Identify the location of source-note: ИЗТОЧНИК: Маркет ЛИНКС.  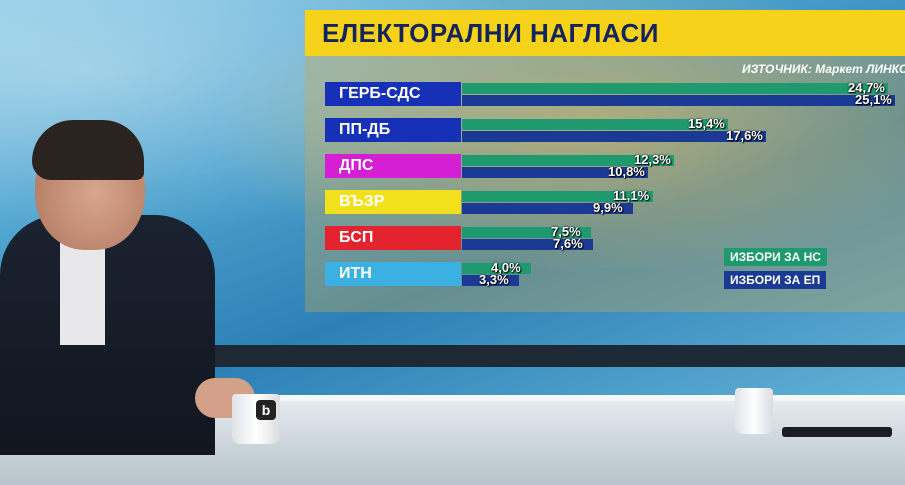
(823, 69).